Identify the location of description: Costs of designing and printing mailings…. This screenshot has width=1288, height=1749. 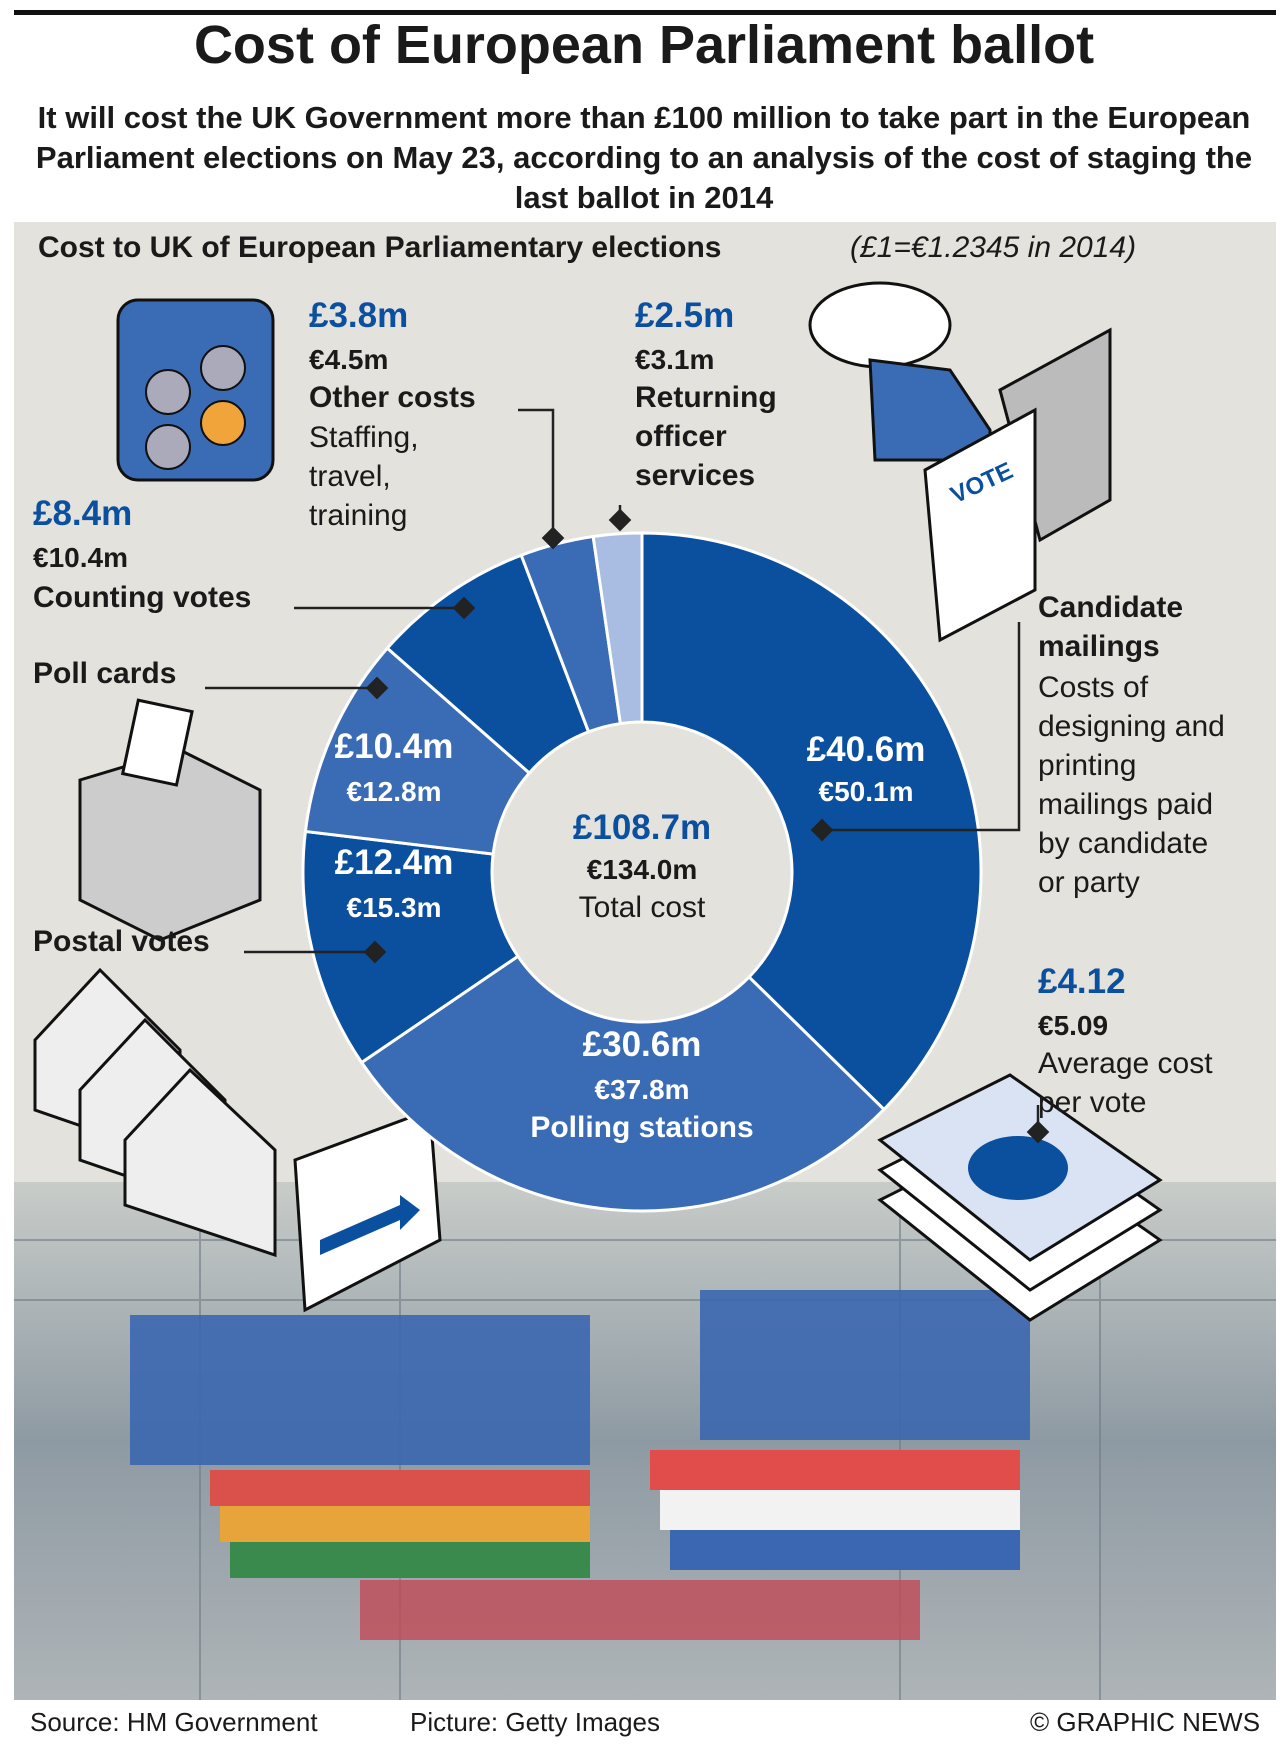
(1131, 785).